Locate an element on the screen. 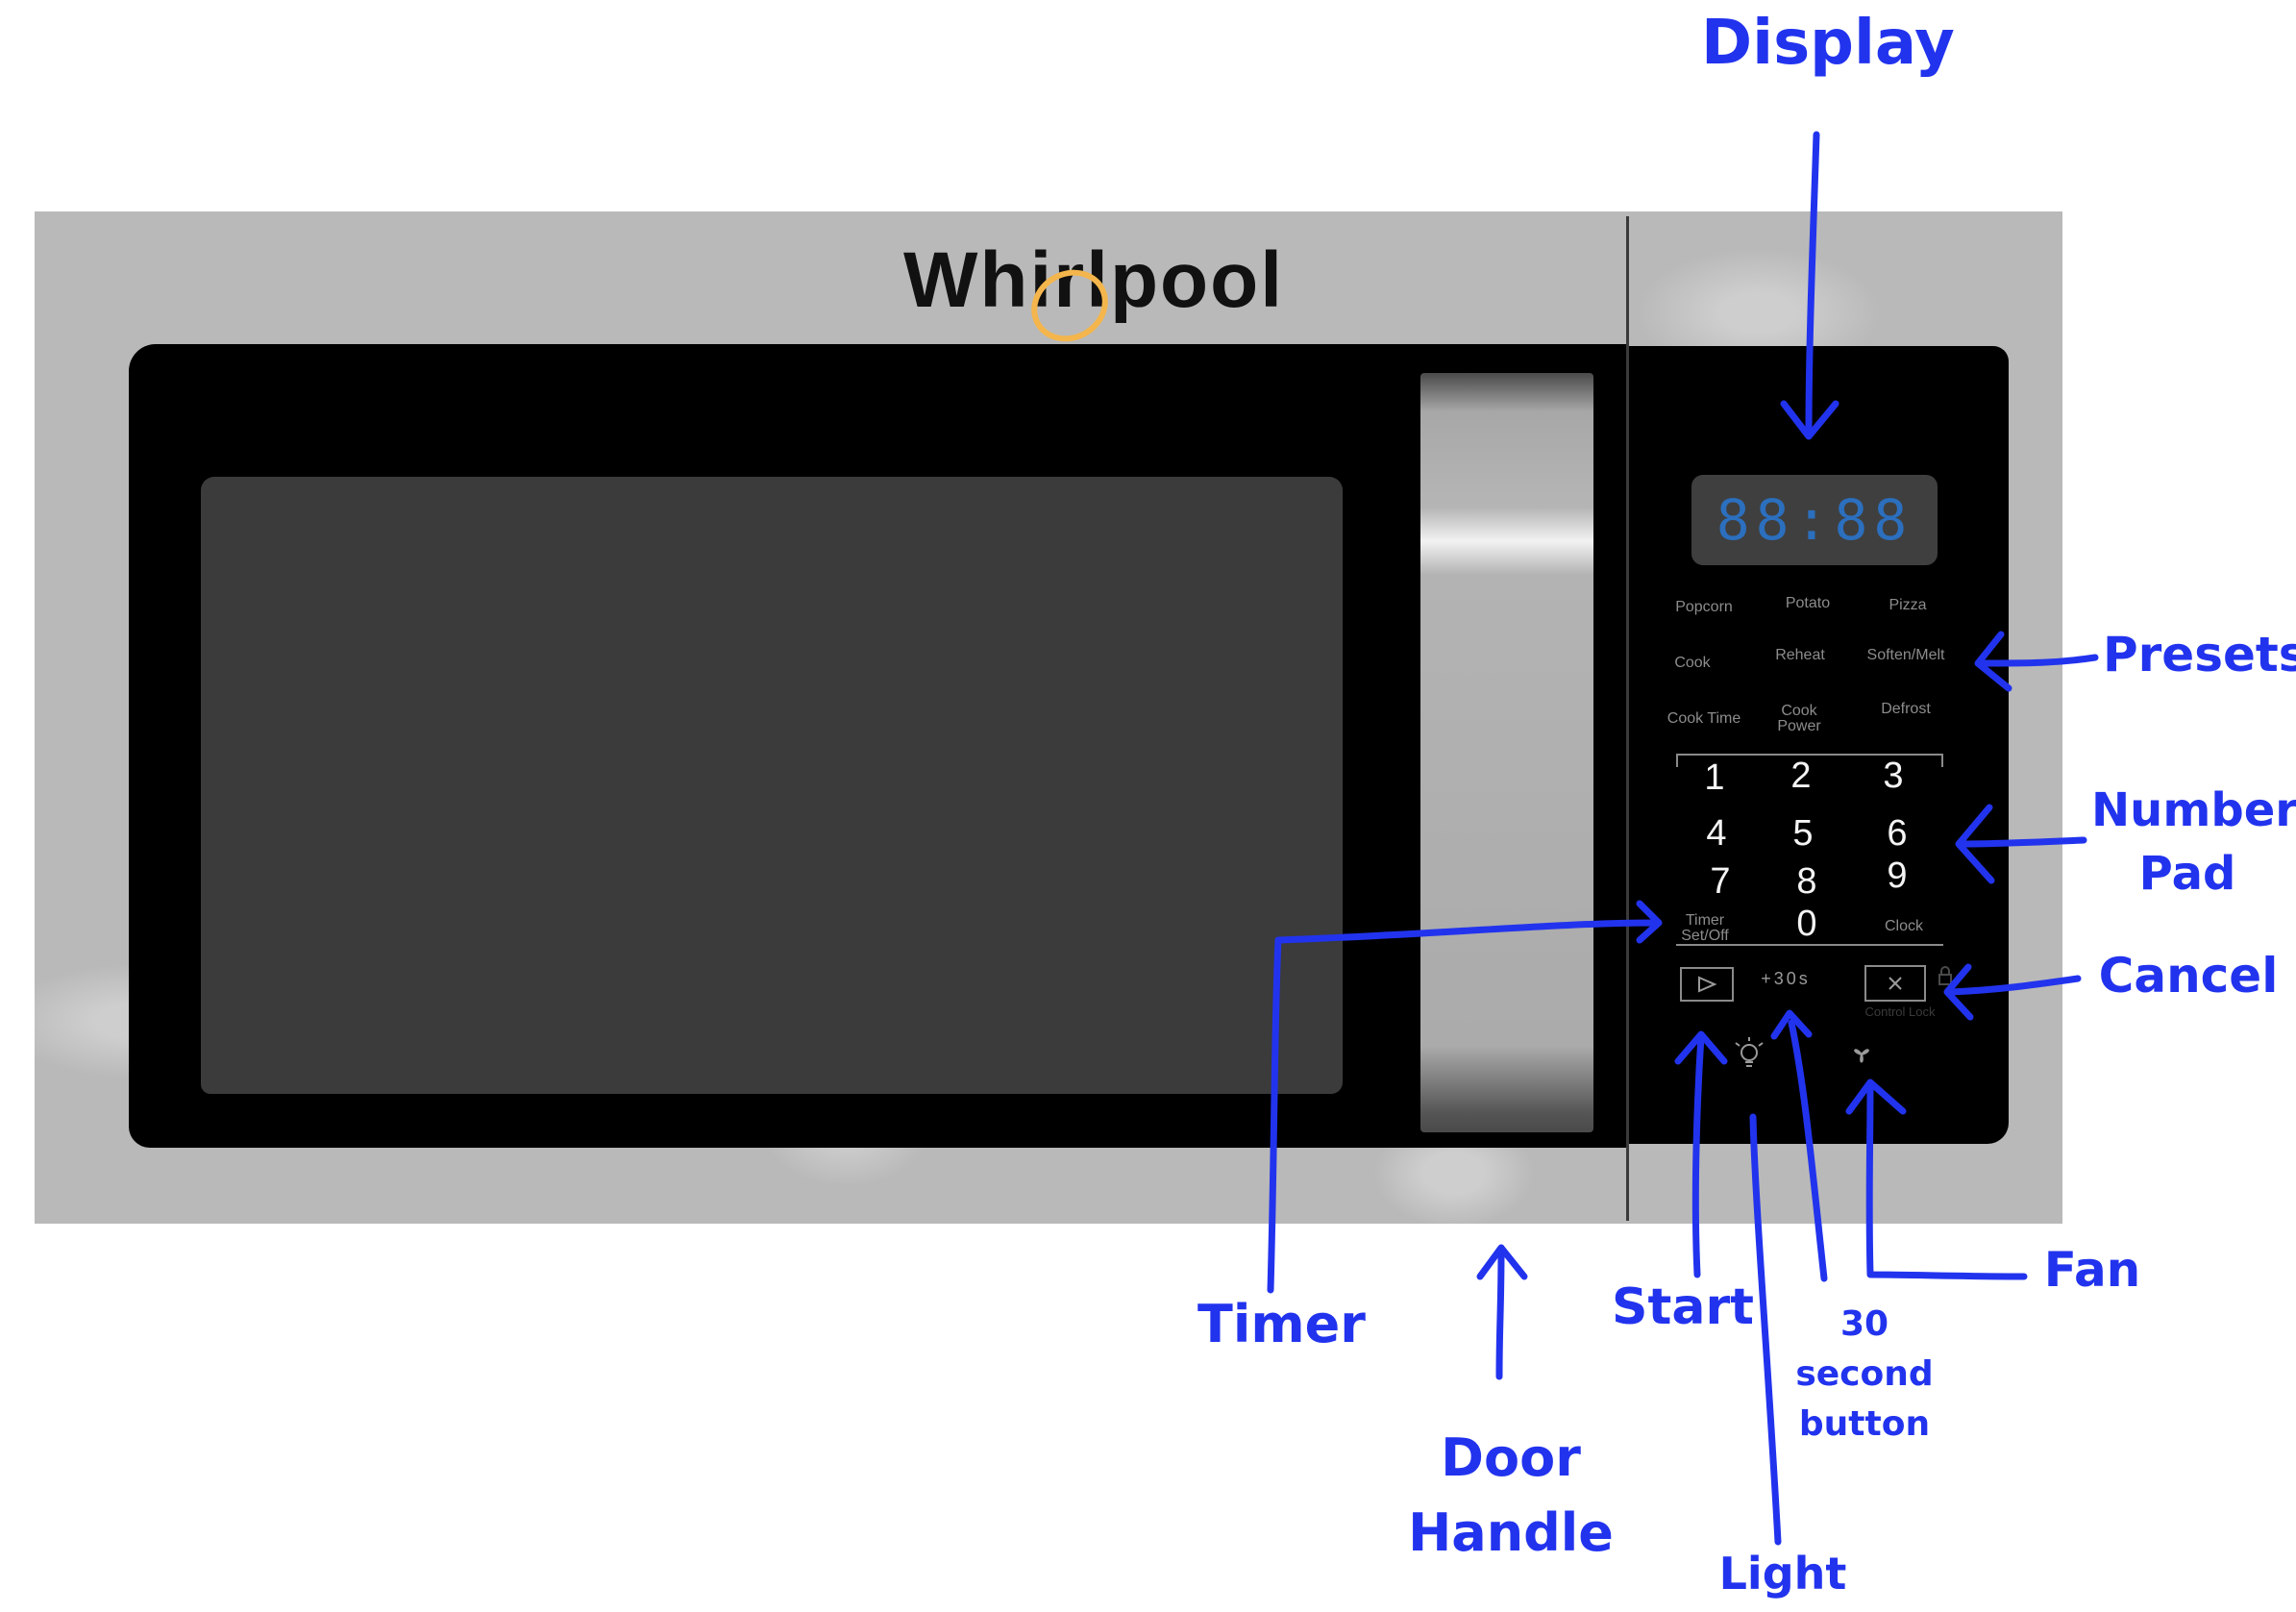  arrow-door-handle is located at coordinates (1500, 1313).